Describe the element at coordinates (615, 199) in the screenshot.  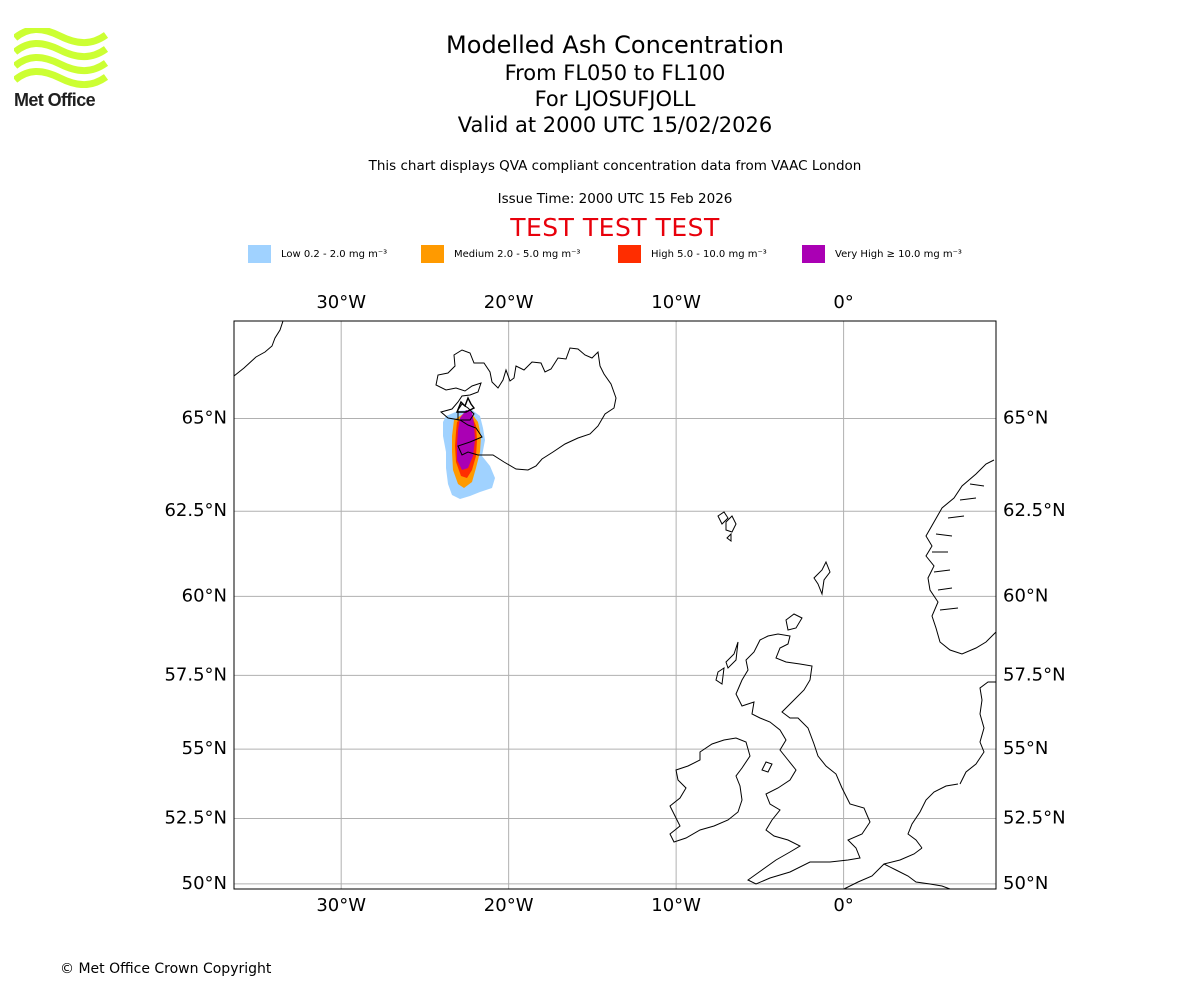
I see `issue-time: Issue Time: 2000 UTC 15 Feb 2026` at that location.